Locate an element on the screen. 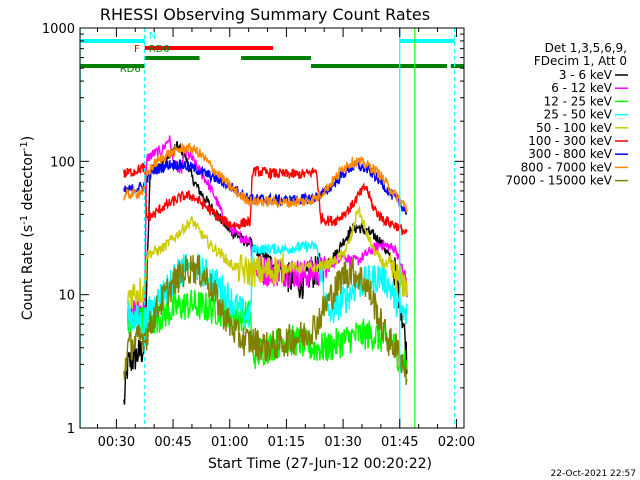  x-tick-label: 01:15 is located at coordinates (286, 442).